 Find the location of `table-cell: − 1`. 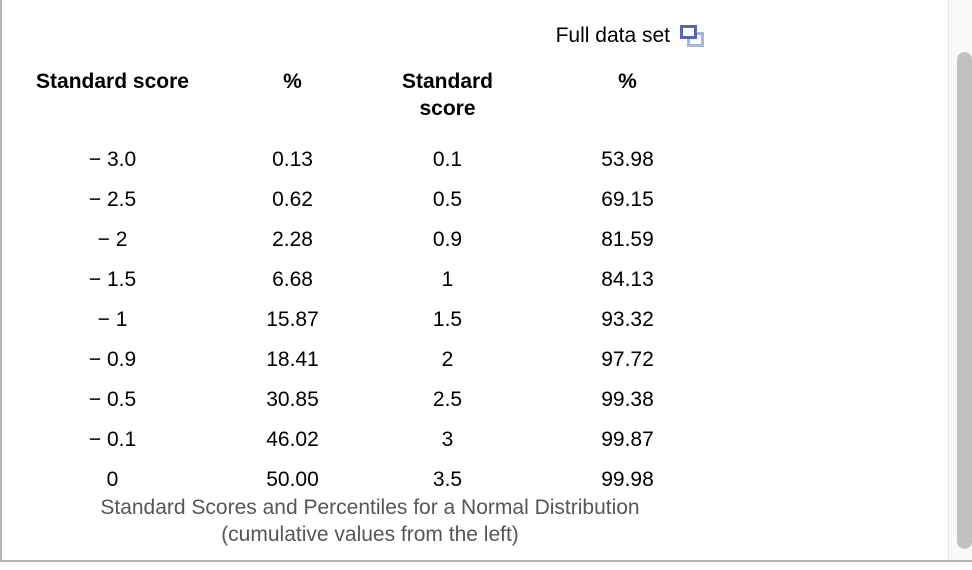

table-cell: − 1 is located at coordinates (112, 319).